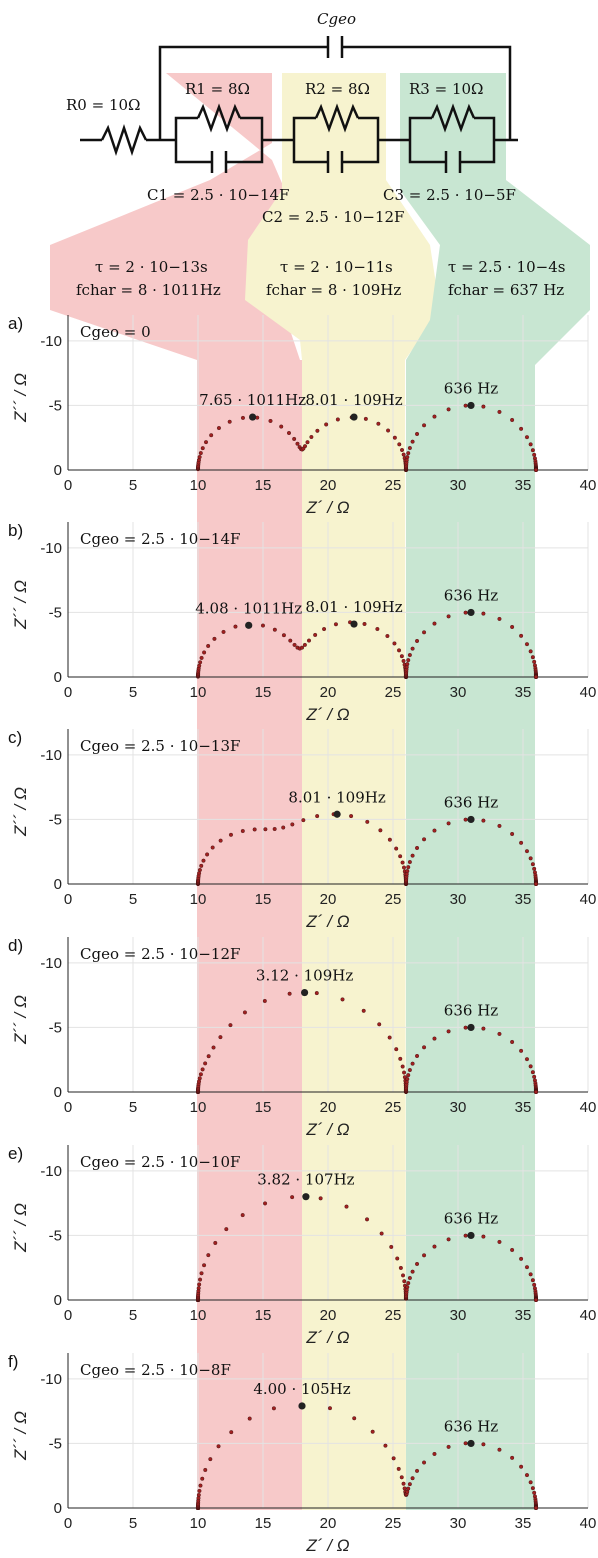 The image size is (598, 1558). I want to click on rc3-frame, so click(420, 128).